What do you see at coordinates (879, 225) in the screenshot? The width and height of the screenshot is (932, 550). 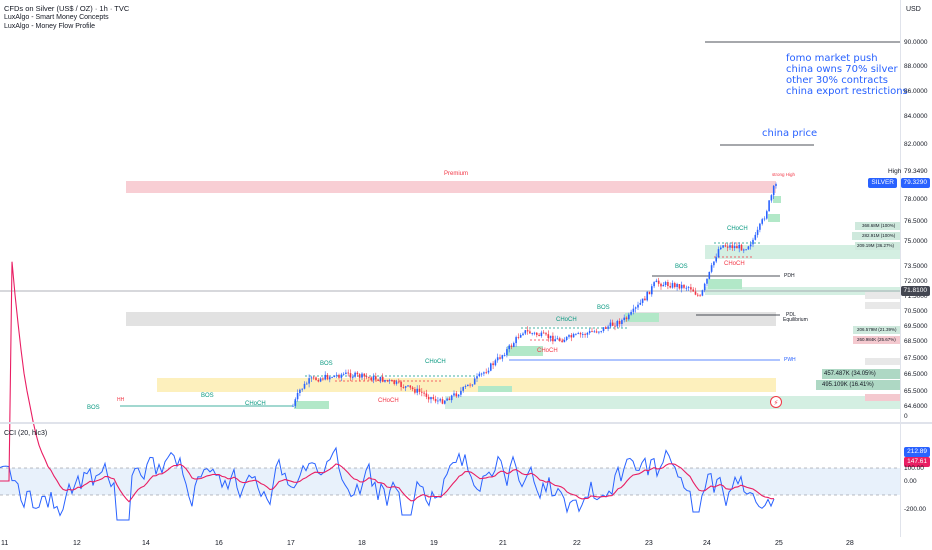 I see `profile-value: 368.68M (100%)` at bounding box center [879, 225].